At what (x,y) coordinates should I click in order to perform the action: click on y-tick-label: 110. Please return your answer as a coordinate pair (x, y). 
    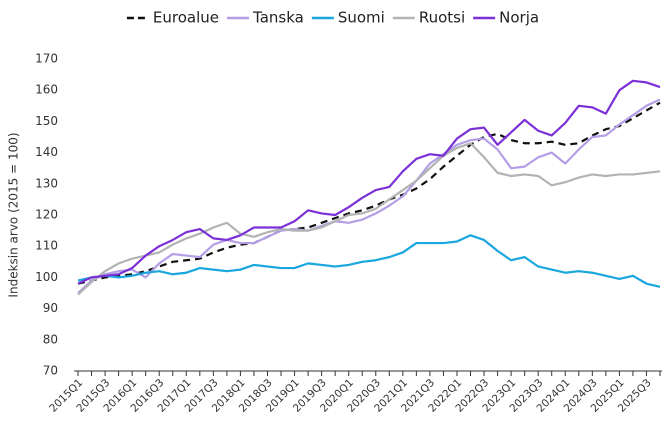
    Looking at the image, I should click on (46, 246).